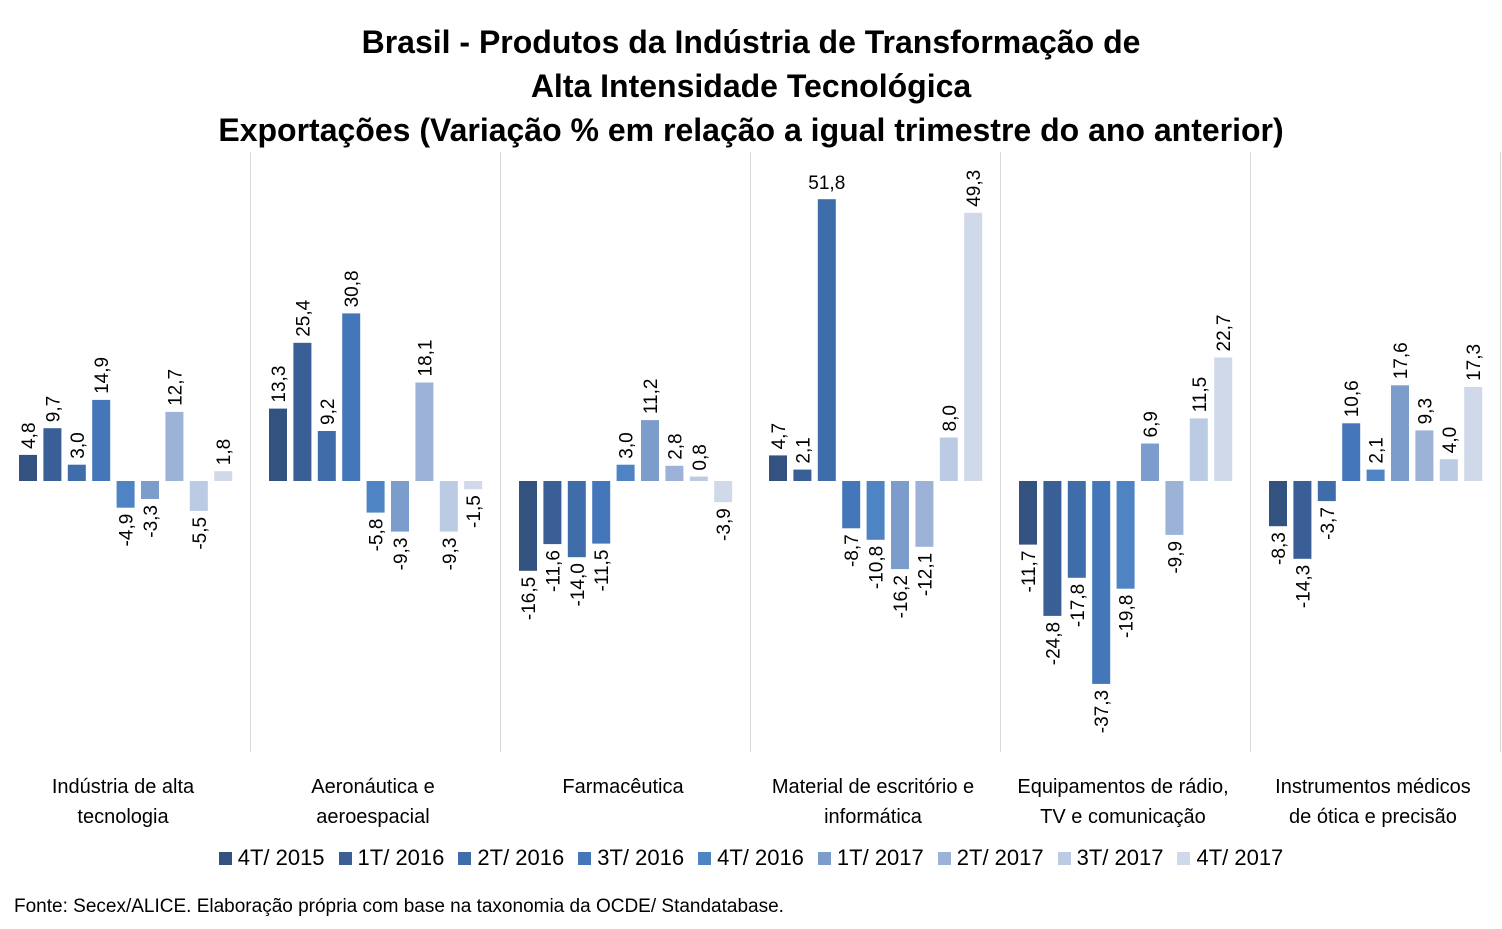 The image size is (1502, 929). I want to click on category-label: Equipamentos de rádio,, so click(1122, 787).